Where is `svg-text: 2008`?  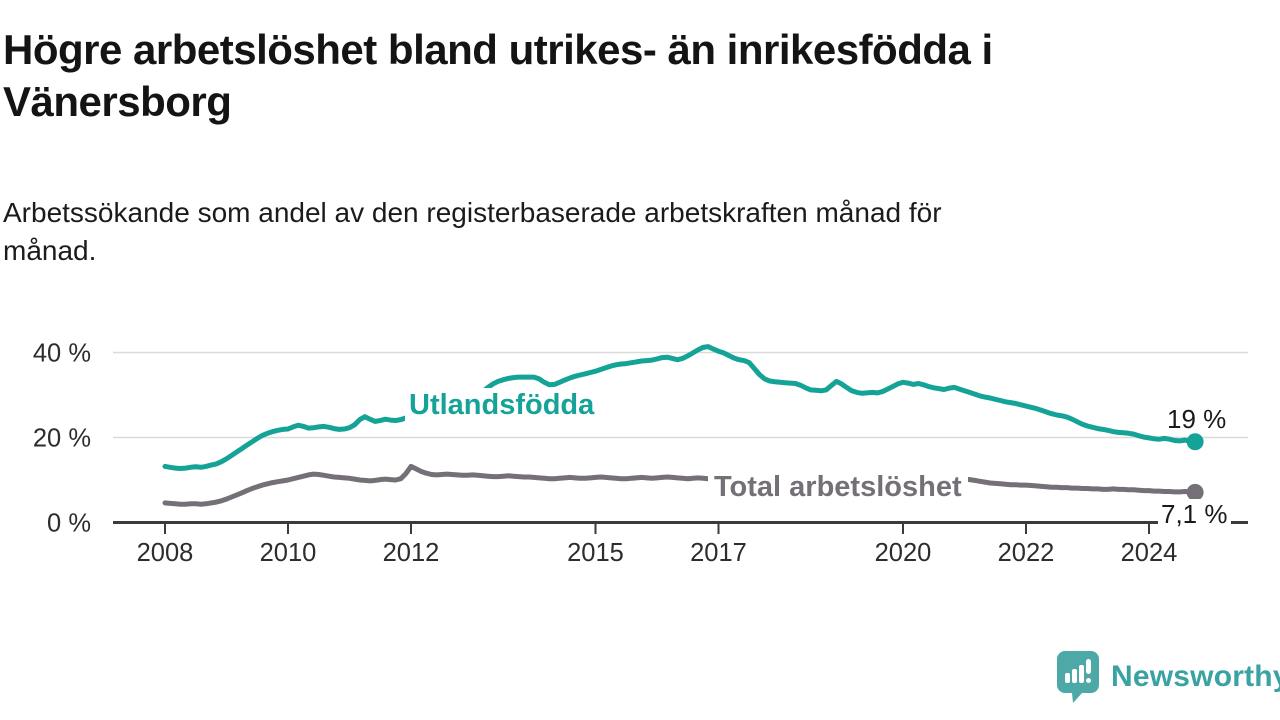
svg-text: 2008 is located at coordinates (165, 553).